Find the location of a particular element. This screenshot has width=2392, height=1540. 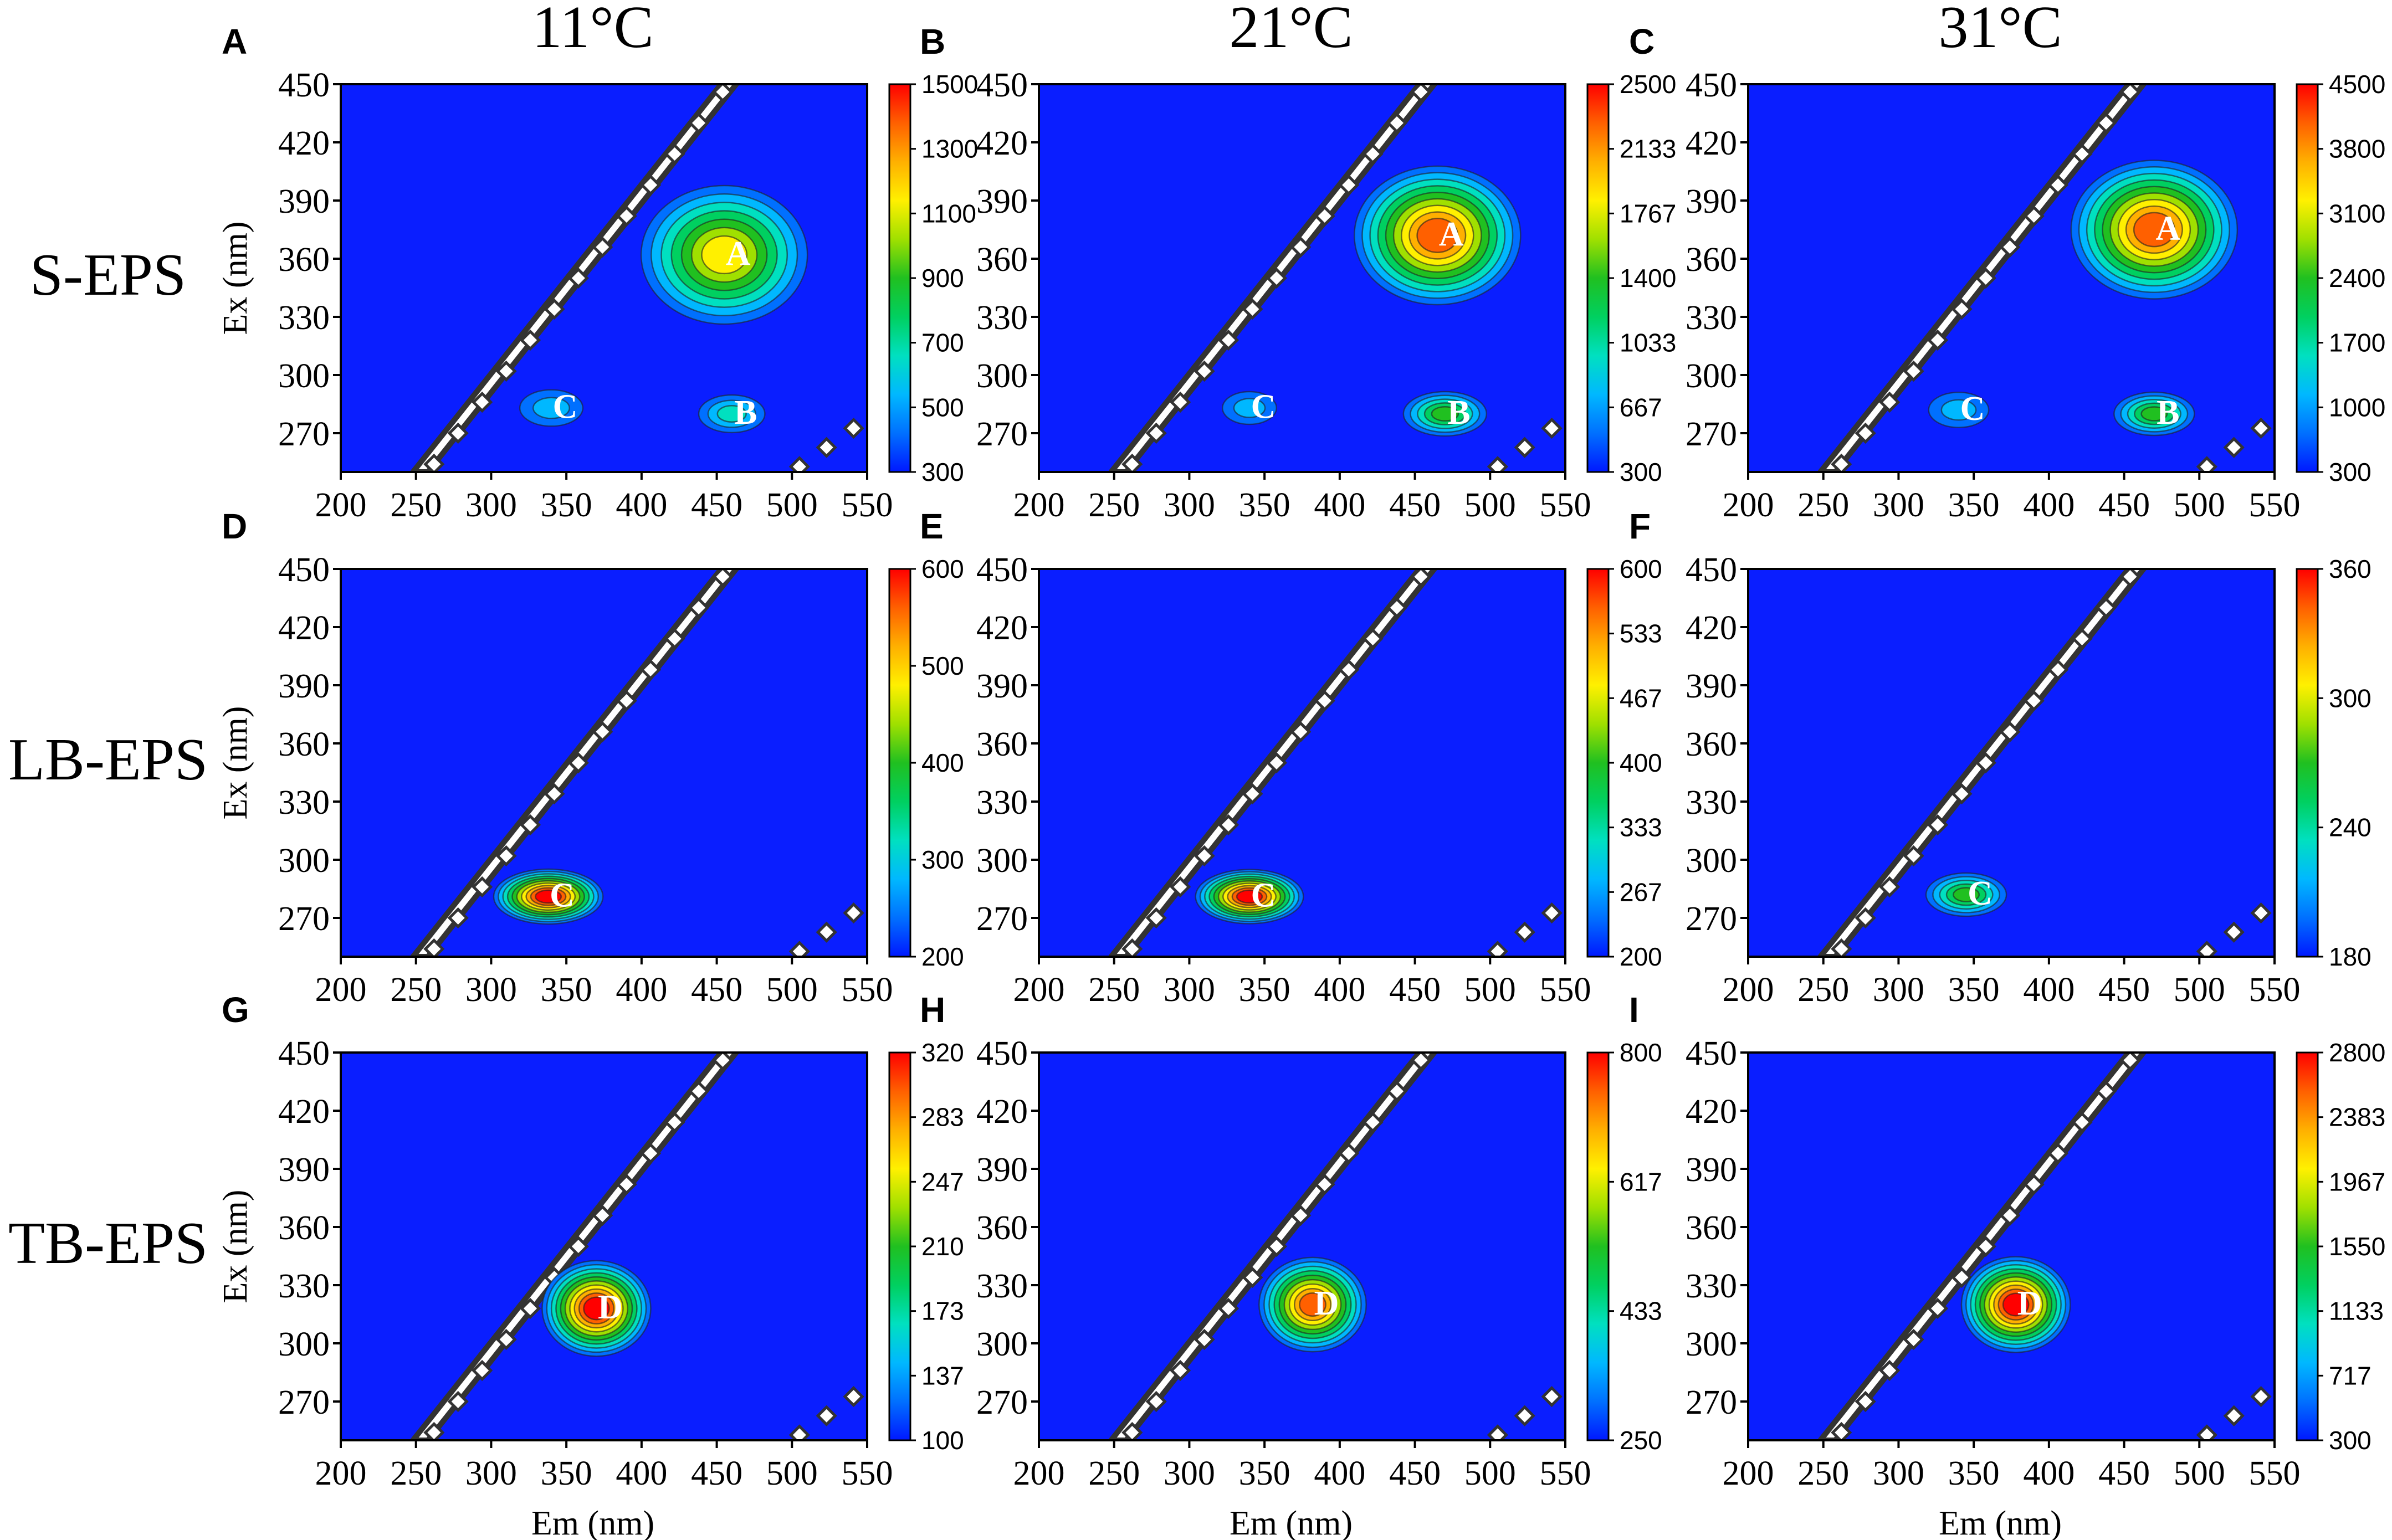

panel-letter: B is located at coordinates (932, 41).